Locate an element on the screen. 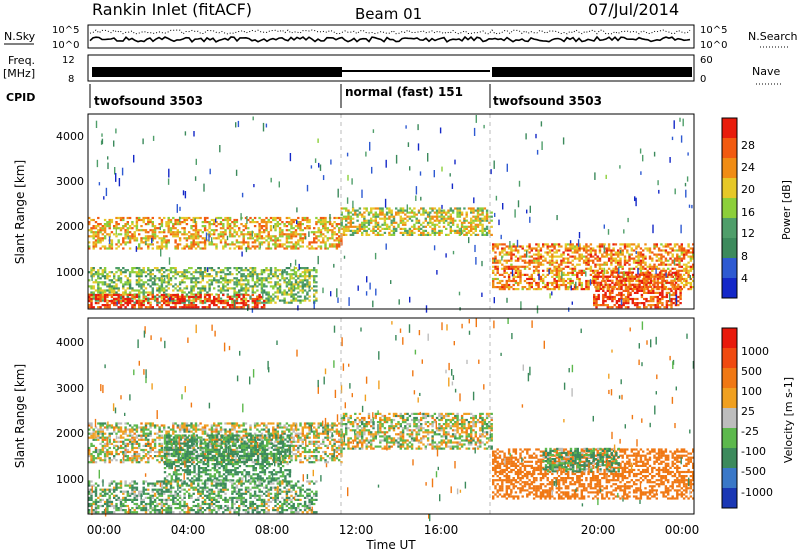 This screenshot has height=554, width=800. nsky-label: N.Sky is located at coordinates (20, 36).